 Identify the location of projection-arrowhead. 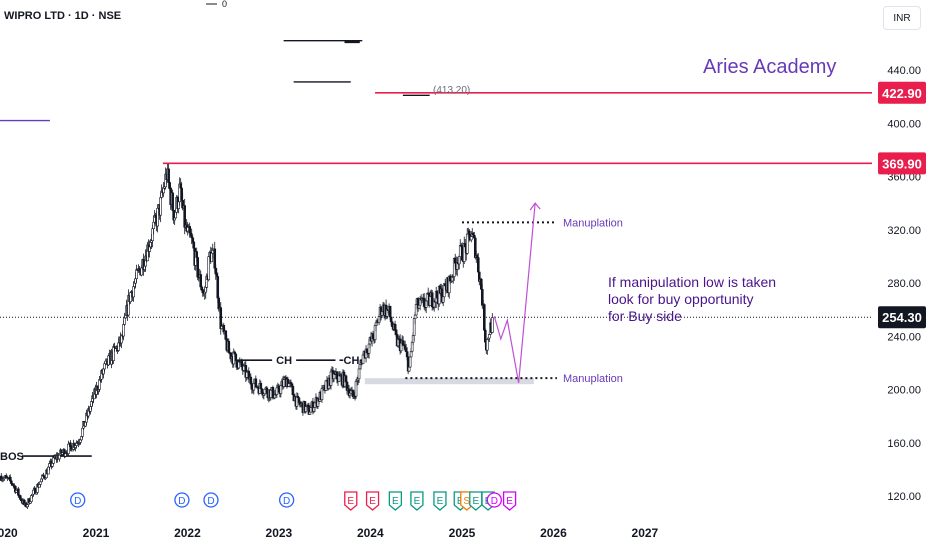
(535, 206).